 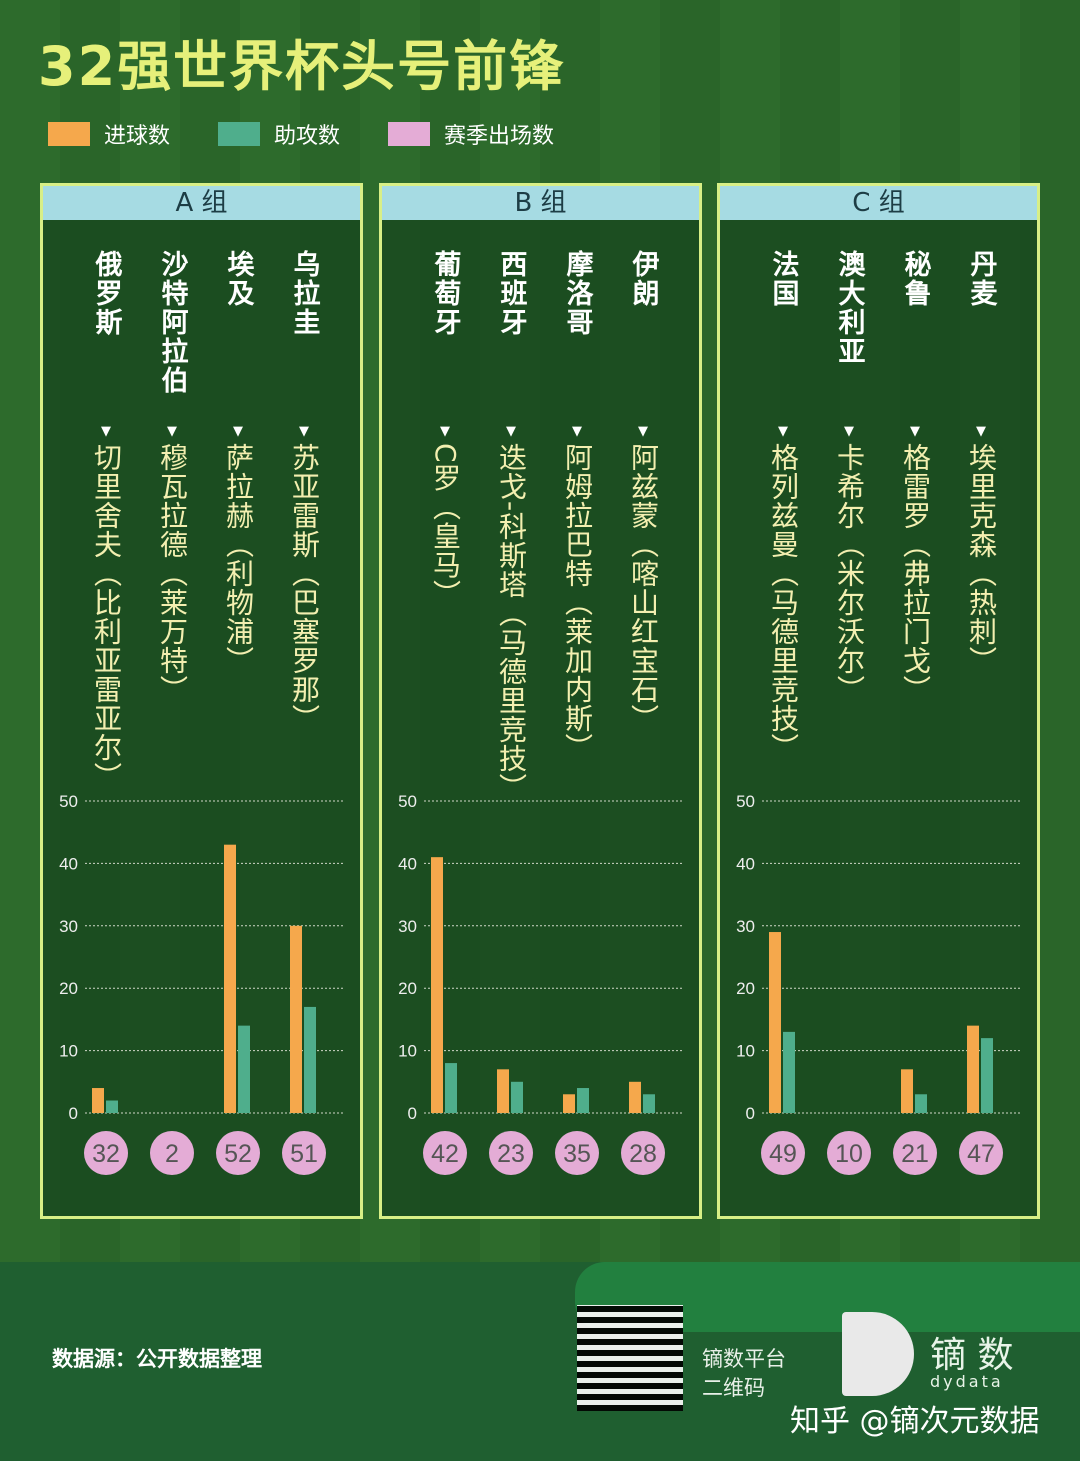 I want to click on country-name: 澳大利亚, so click(x=849, y=308).